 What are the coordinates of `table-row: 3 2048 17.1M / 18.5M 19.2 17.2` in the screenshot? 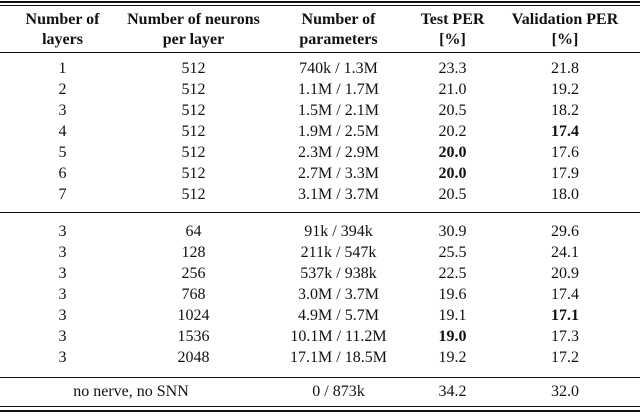 It's located at (320, 362).